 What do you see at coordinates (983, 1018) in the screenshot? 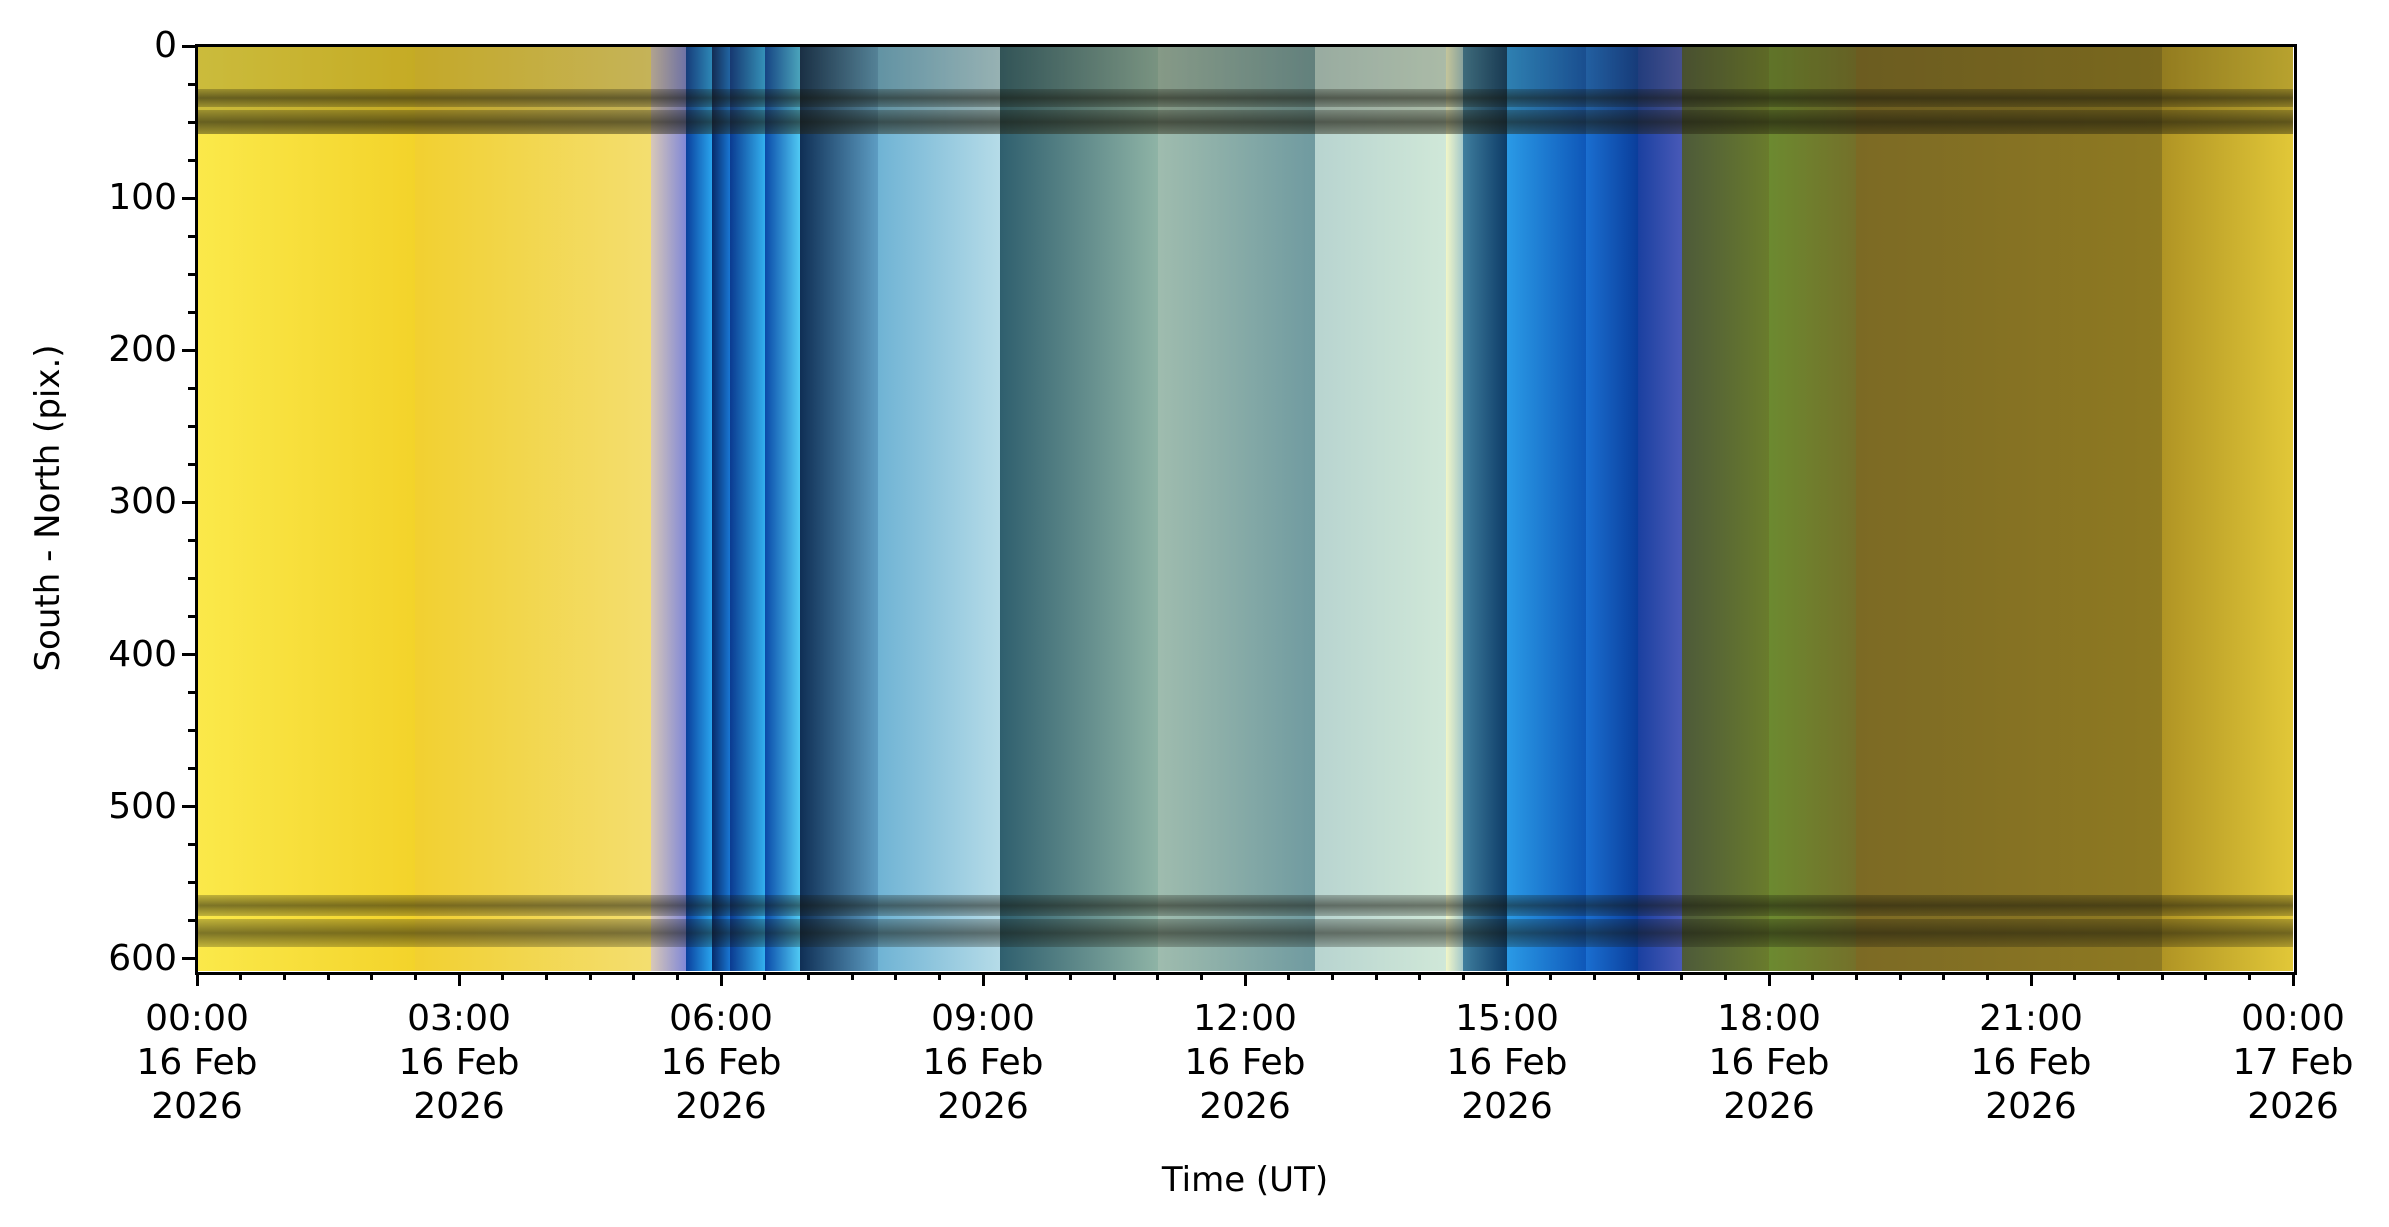
I see `x-tick-time: 09:00` at bounding box center [983, 1018].